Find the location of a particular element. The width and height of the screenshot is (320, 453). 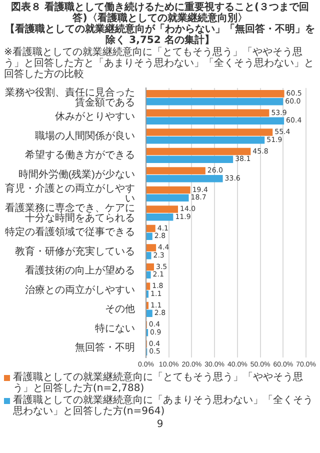

y-tick-label: 教育・研修が充実している is located at coordinates (75, 251).